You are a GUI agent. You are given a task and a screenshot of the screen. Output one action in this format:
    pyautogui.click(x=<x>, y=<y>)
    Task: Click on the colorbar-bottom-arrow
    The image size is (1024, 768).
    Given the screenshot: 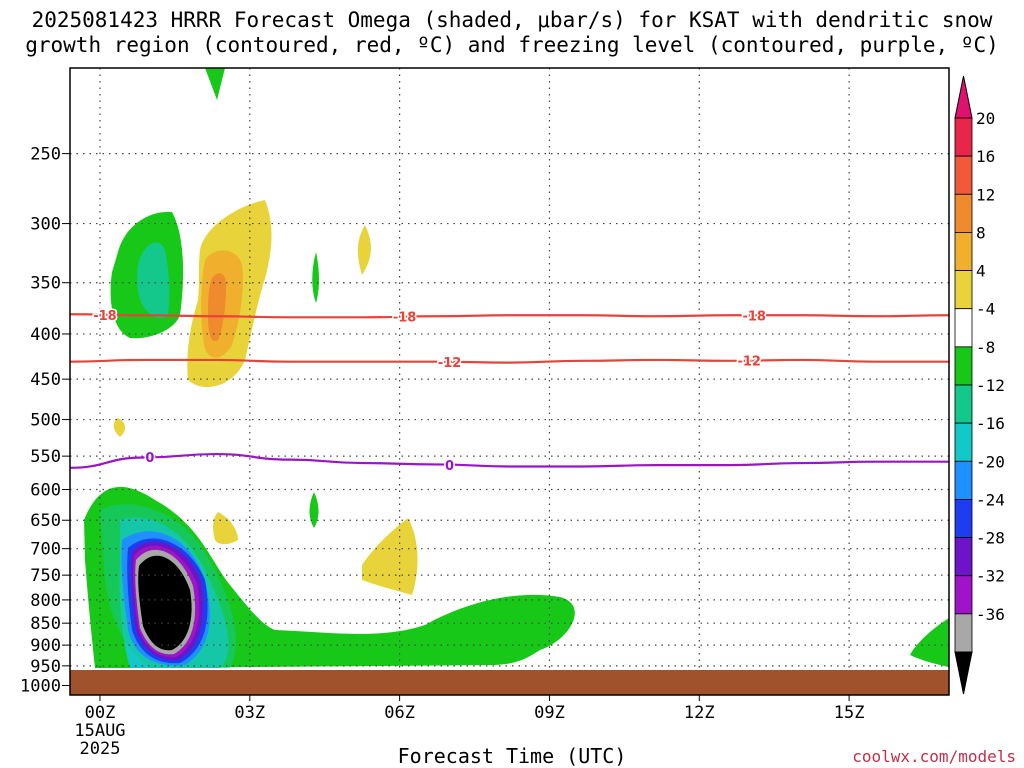 What is the action you would take?
    pyautogui.click(x=963, y=673)
    